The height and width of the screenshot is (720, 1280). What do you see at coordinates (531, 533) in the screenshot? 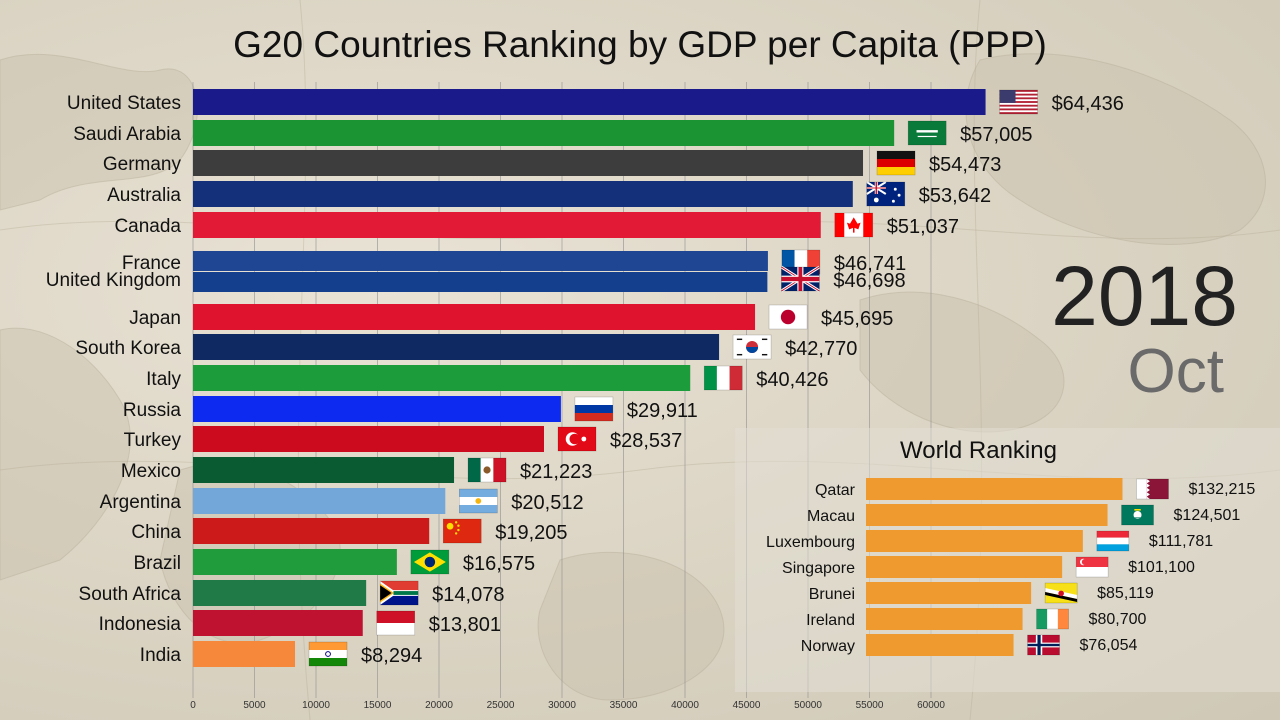
I see `value-label: $19,205` at bounding box center [531, 533].